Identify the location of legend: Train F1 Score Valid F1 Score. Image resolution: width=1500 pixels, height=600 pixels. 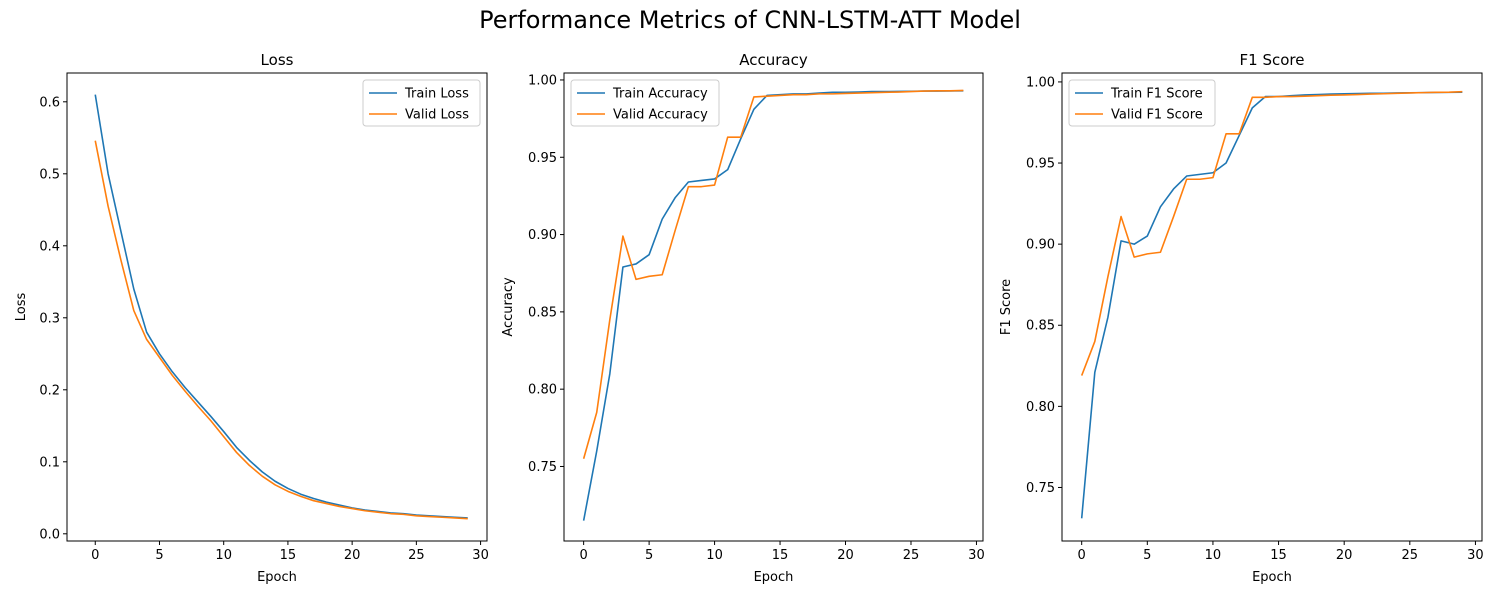
(1142, 103).